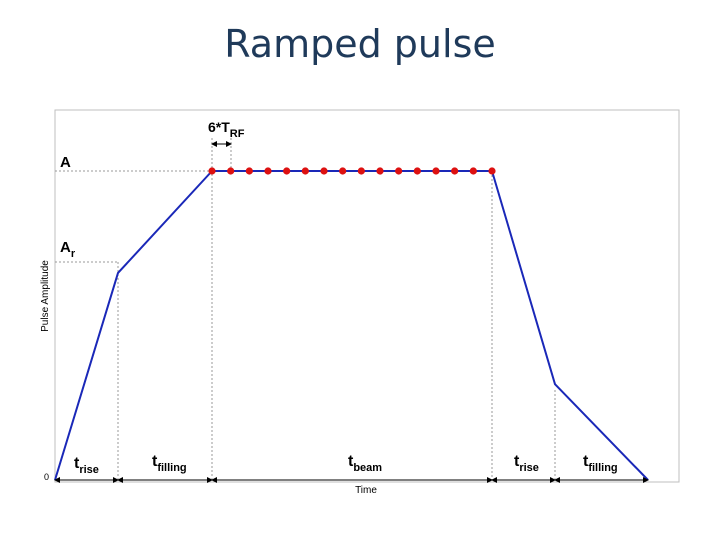  What do you see at coordinates (86, 465) in the screenshot?
I see `phase-label-rise-1: trise` at bounding box center [86, 465].